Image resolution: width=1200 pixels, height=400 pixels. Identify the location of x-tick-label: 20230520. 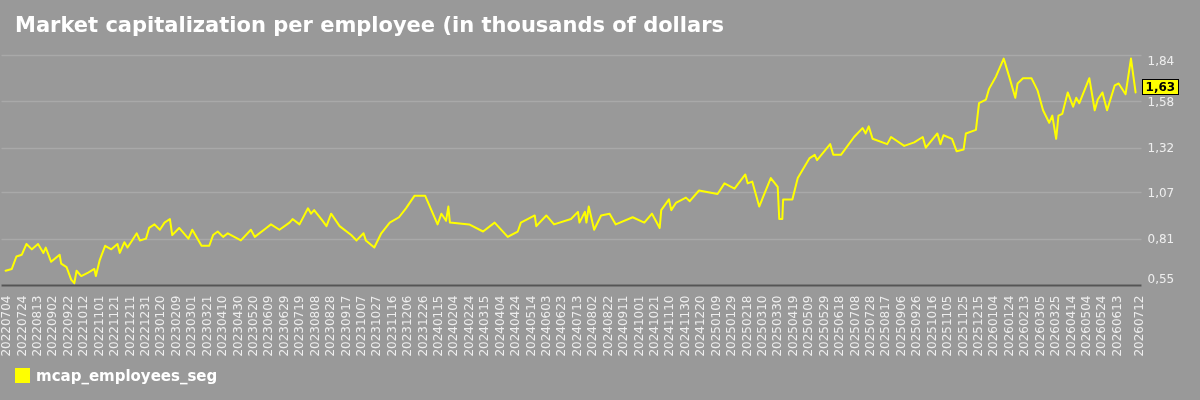
(252, 326).